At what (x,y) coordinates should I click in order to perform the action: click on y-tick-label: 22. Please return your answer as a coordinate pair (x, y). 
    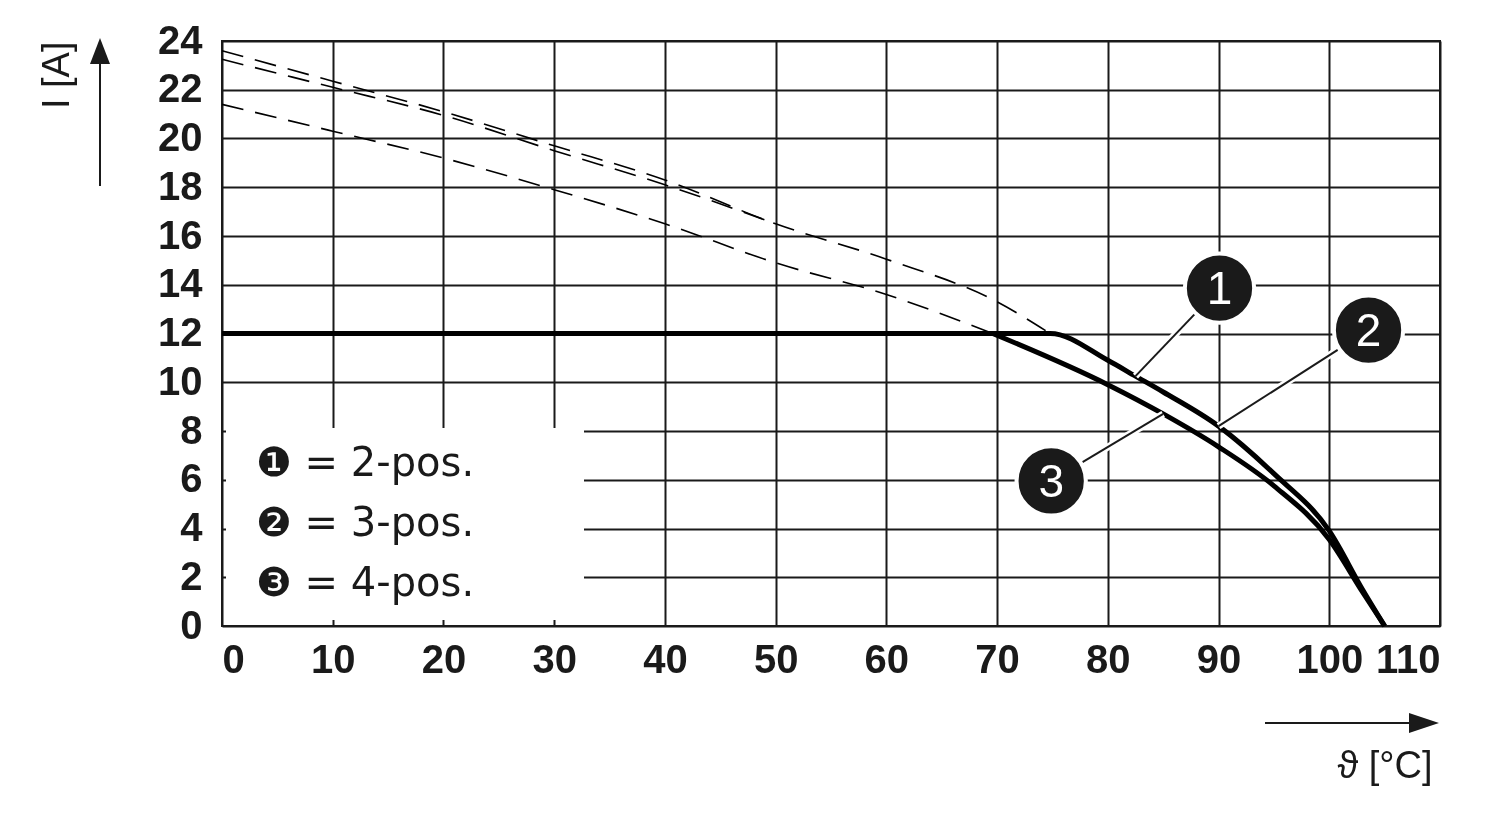
    Looking at the image, I should click on (180, 88).